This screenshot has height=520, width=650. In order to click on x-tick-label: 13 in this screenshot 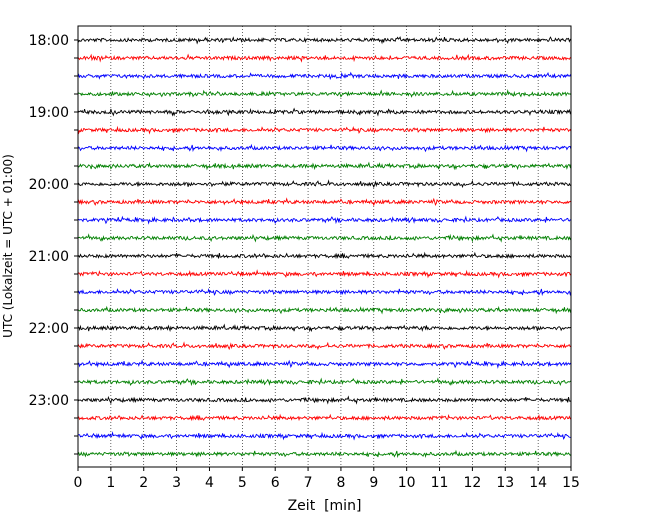, I will do `click(505, 483)`.